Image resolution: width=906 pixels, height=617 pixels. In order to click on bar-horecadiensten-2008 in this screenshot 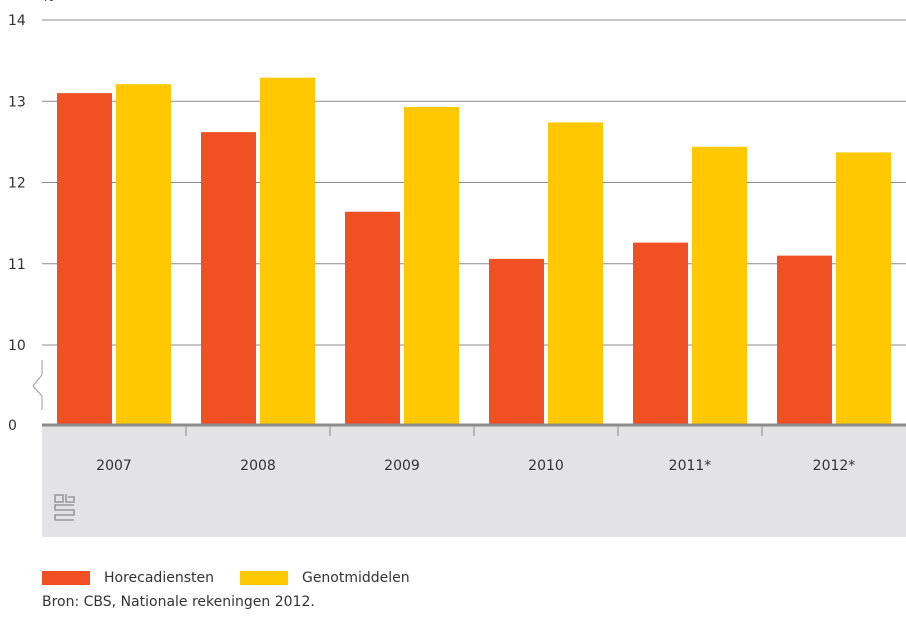, I will do `click(228, 278)`.